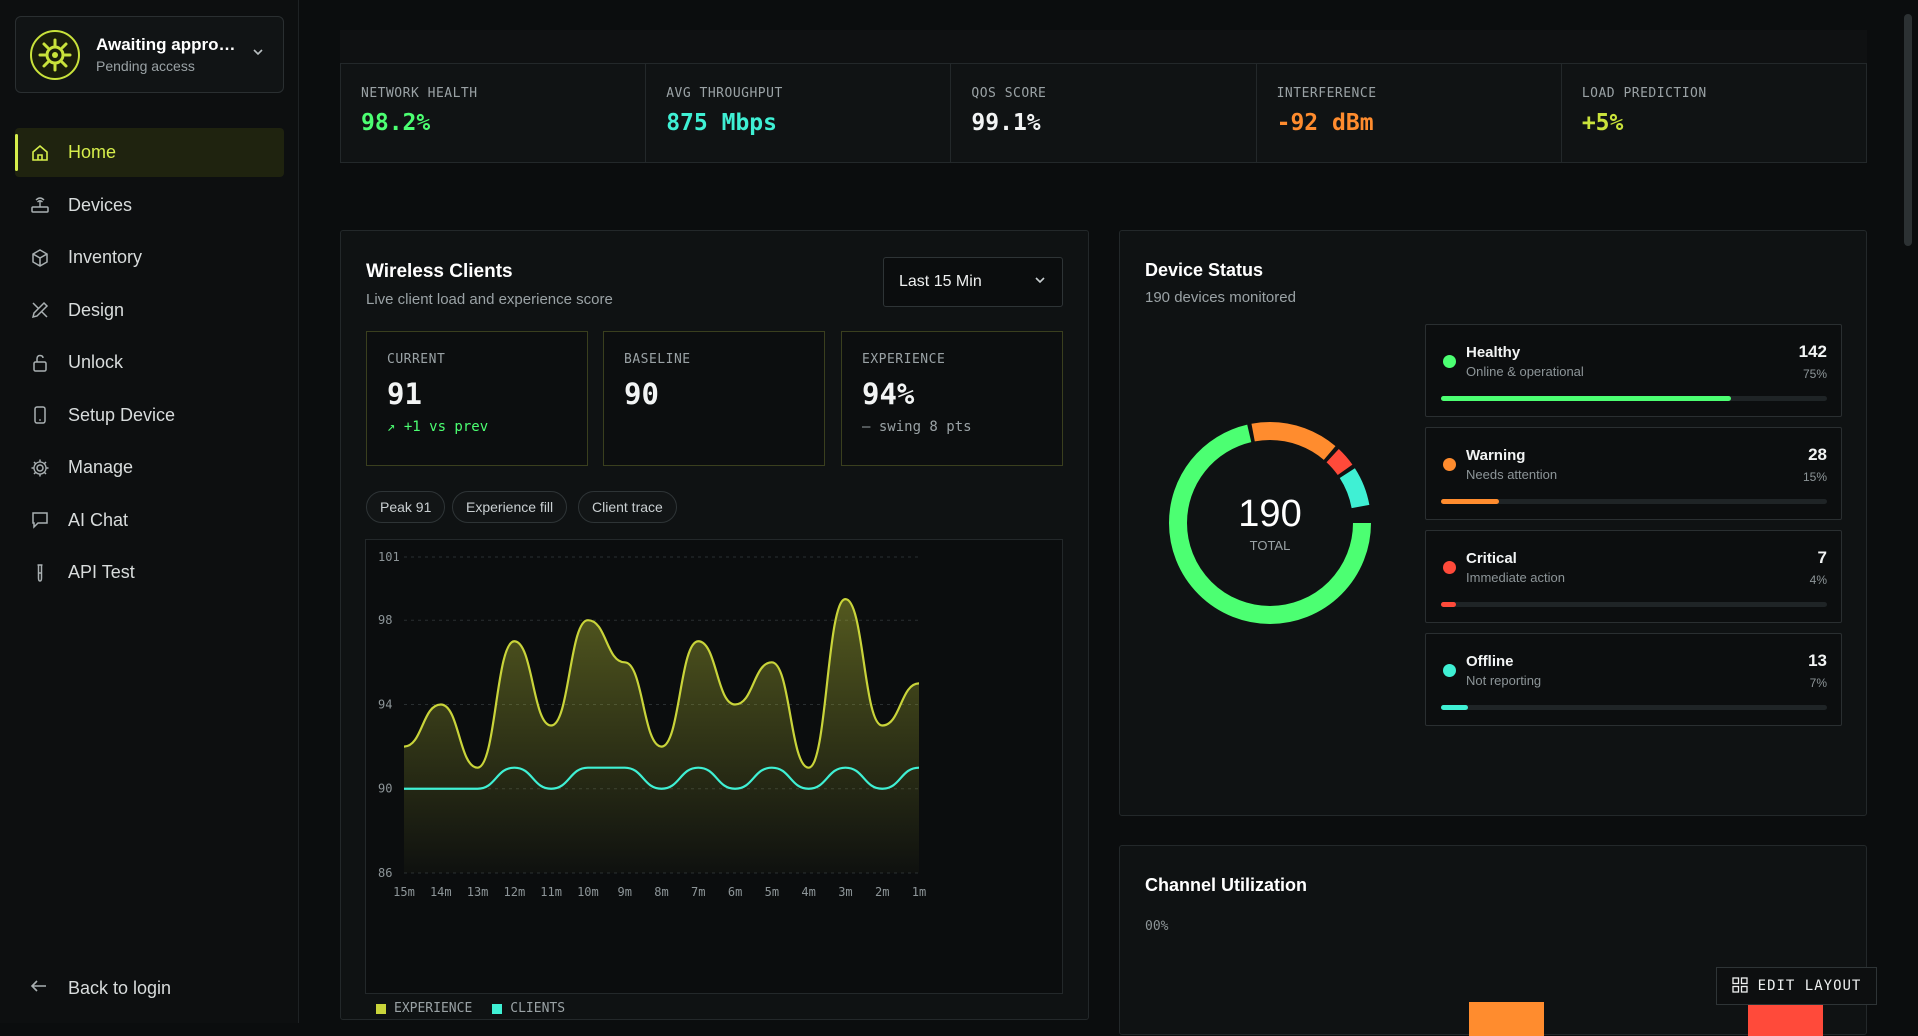 The height and width of the screenshot is (1036, 1918). I want to click on experience-area, so click(661, 736).